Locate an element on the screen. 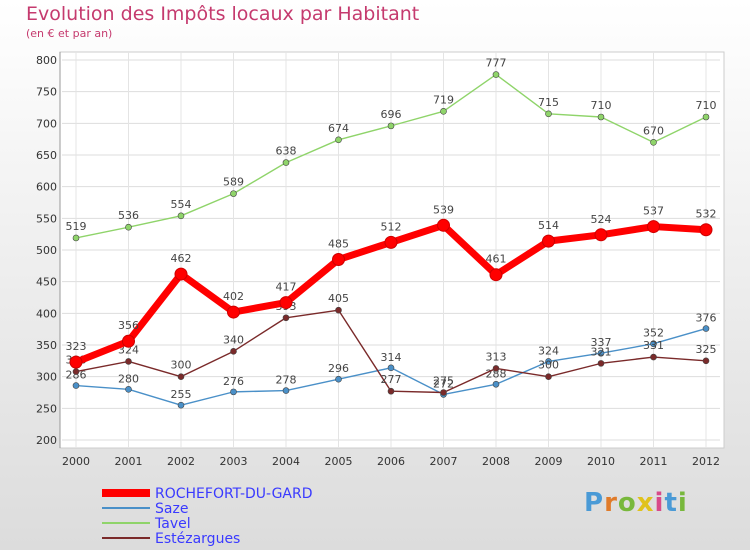  y-tick-label: 250 is located at coordinates (46, 408).